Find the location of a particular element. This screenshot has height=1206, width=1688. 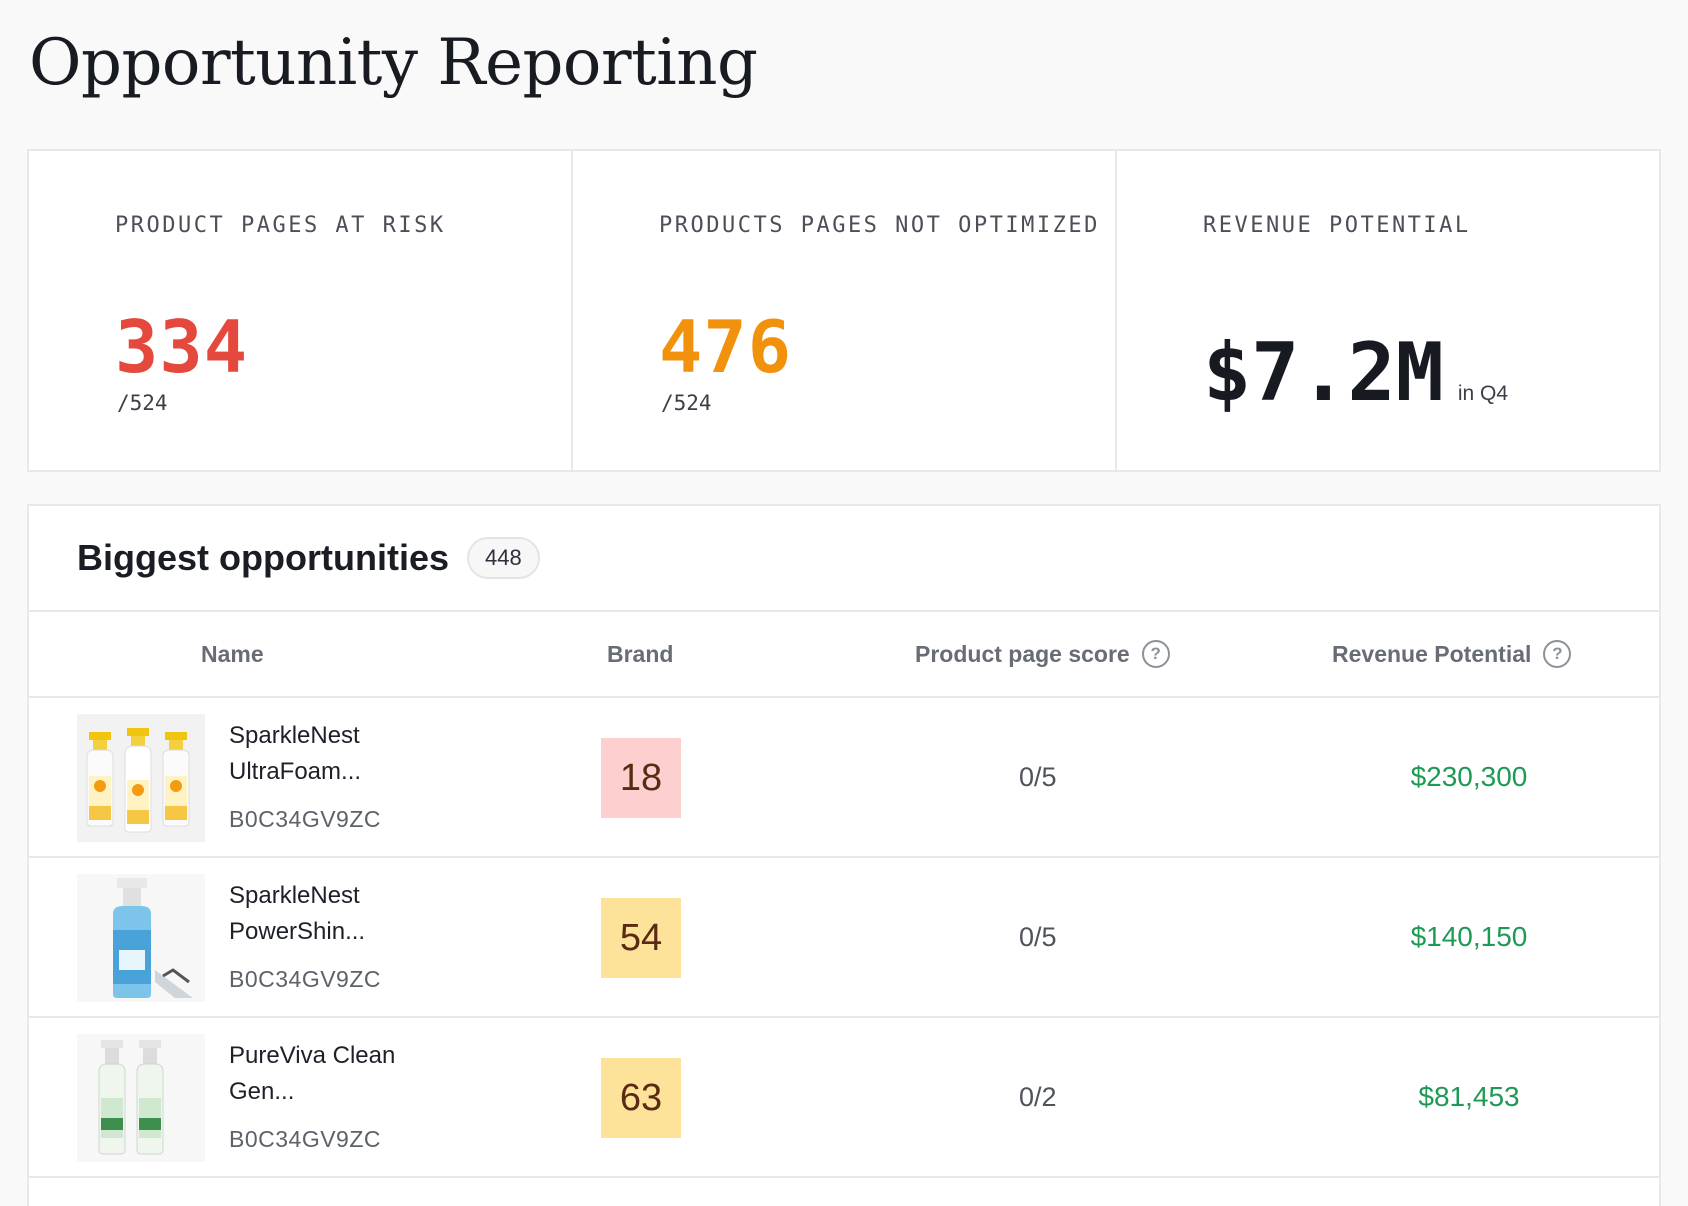

column-header-label: Name is located at coordinates (232, 653).